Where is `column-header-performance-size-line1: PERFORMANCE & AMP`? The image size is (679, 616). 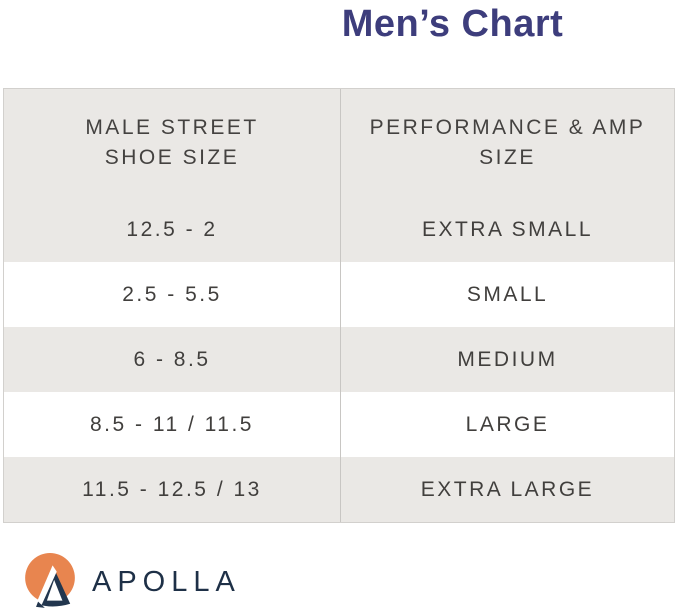
column-header-performance-size-line1: PERFORMANCE & AMP is located at coordinates (507, 127).